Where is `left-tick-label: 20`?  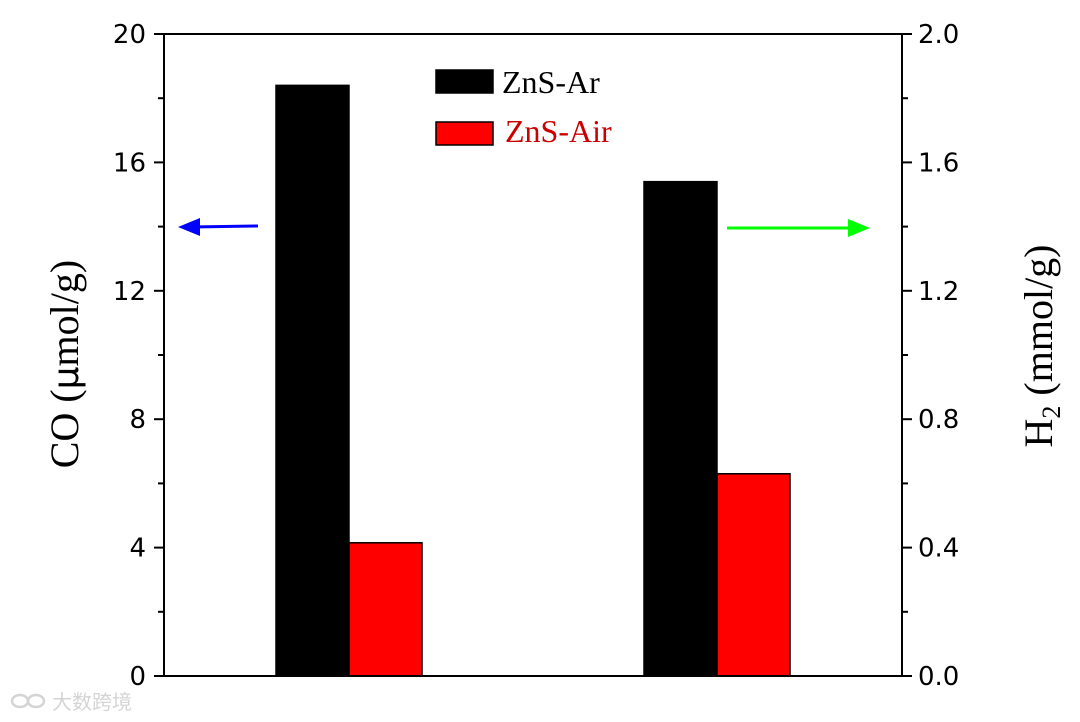 left-tick-label: 20 is located at coordinates (129, 35).